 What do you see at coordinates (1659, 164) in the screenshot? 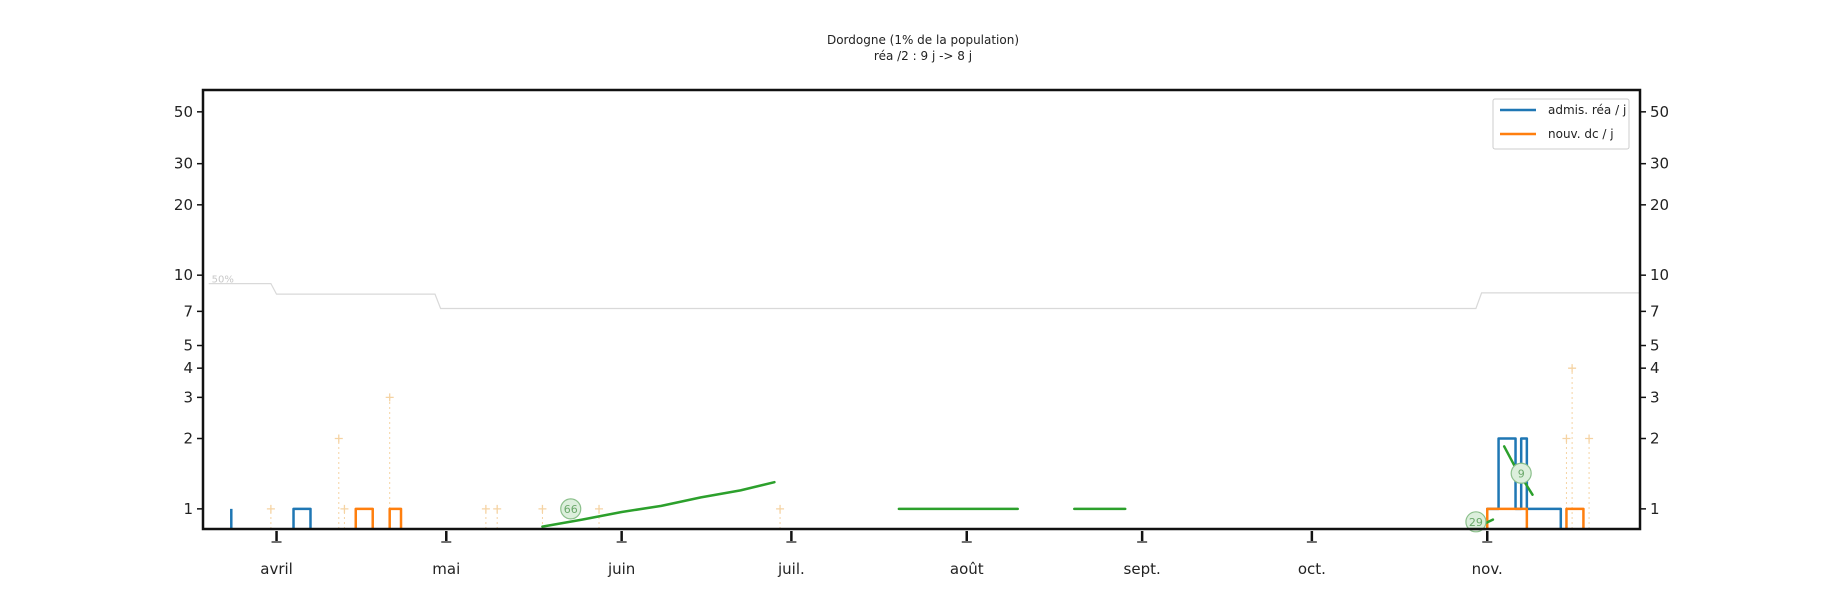
I see `y-tick-label-right: 30` at bounding box center [1659, 164].